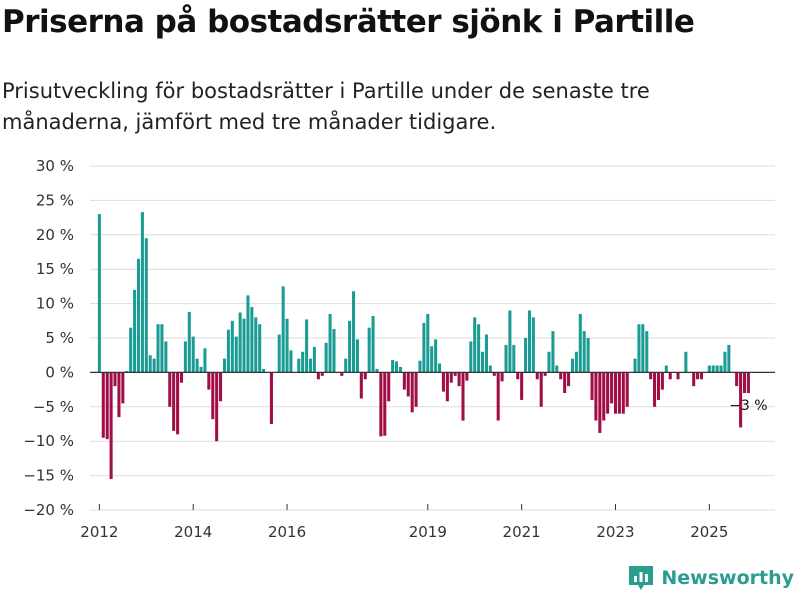 The image size is (800, 600). I want to click on y-tick-label: 15 %, so click(55, 269).